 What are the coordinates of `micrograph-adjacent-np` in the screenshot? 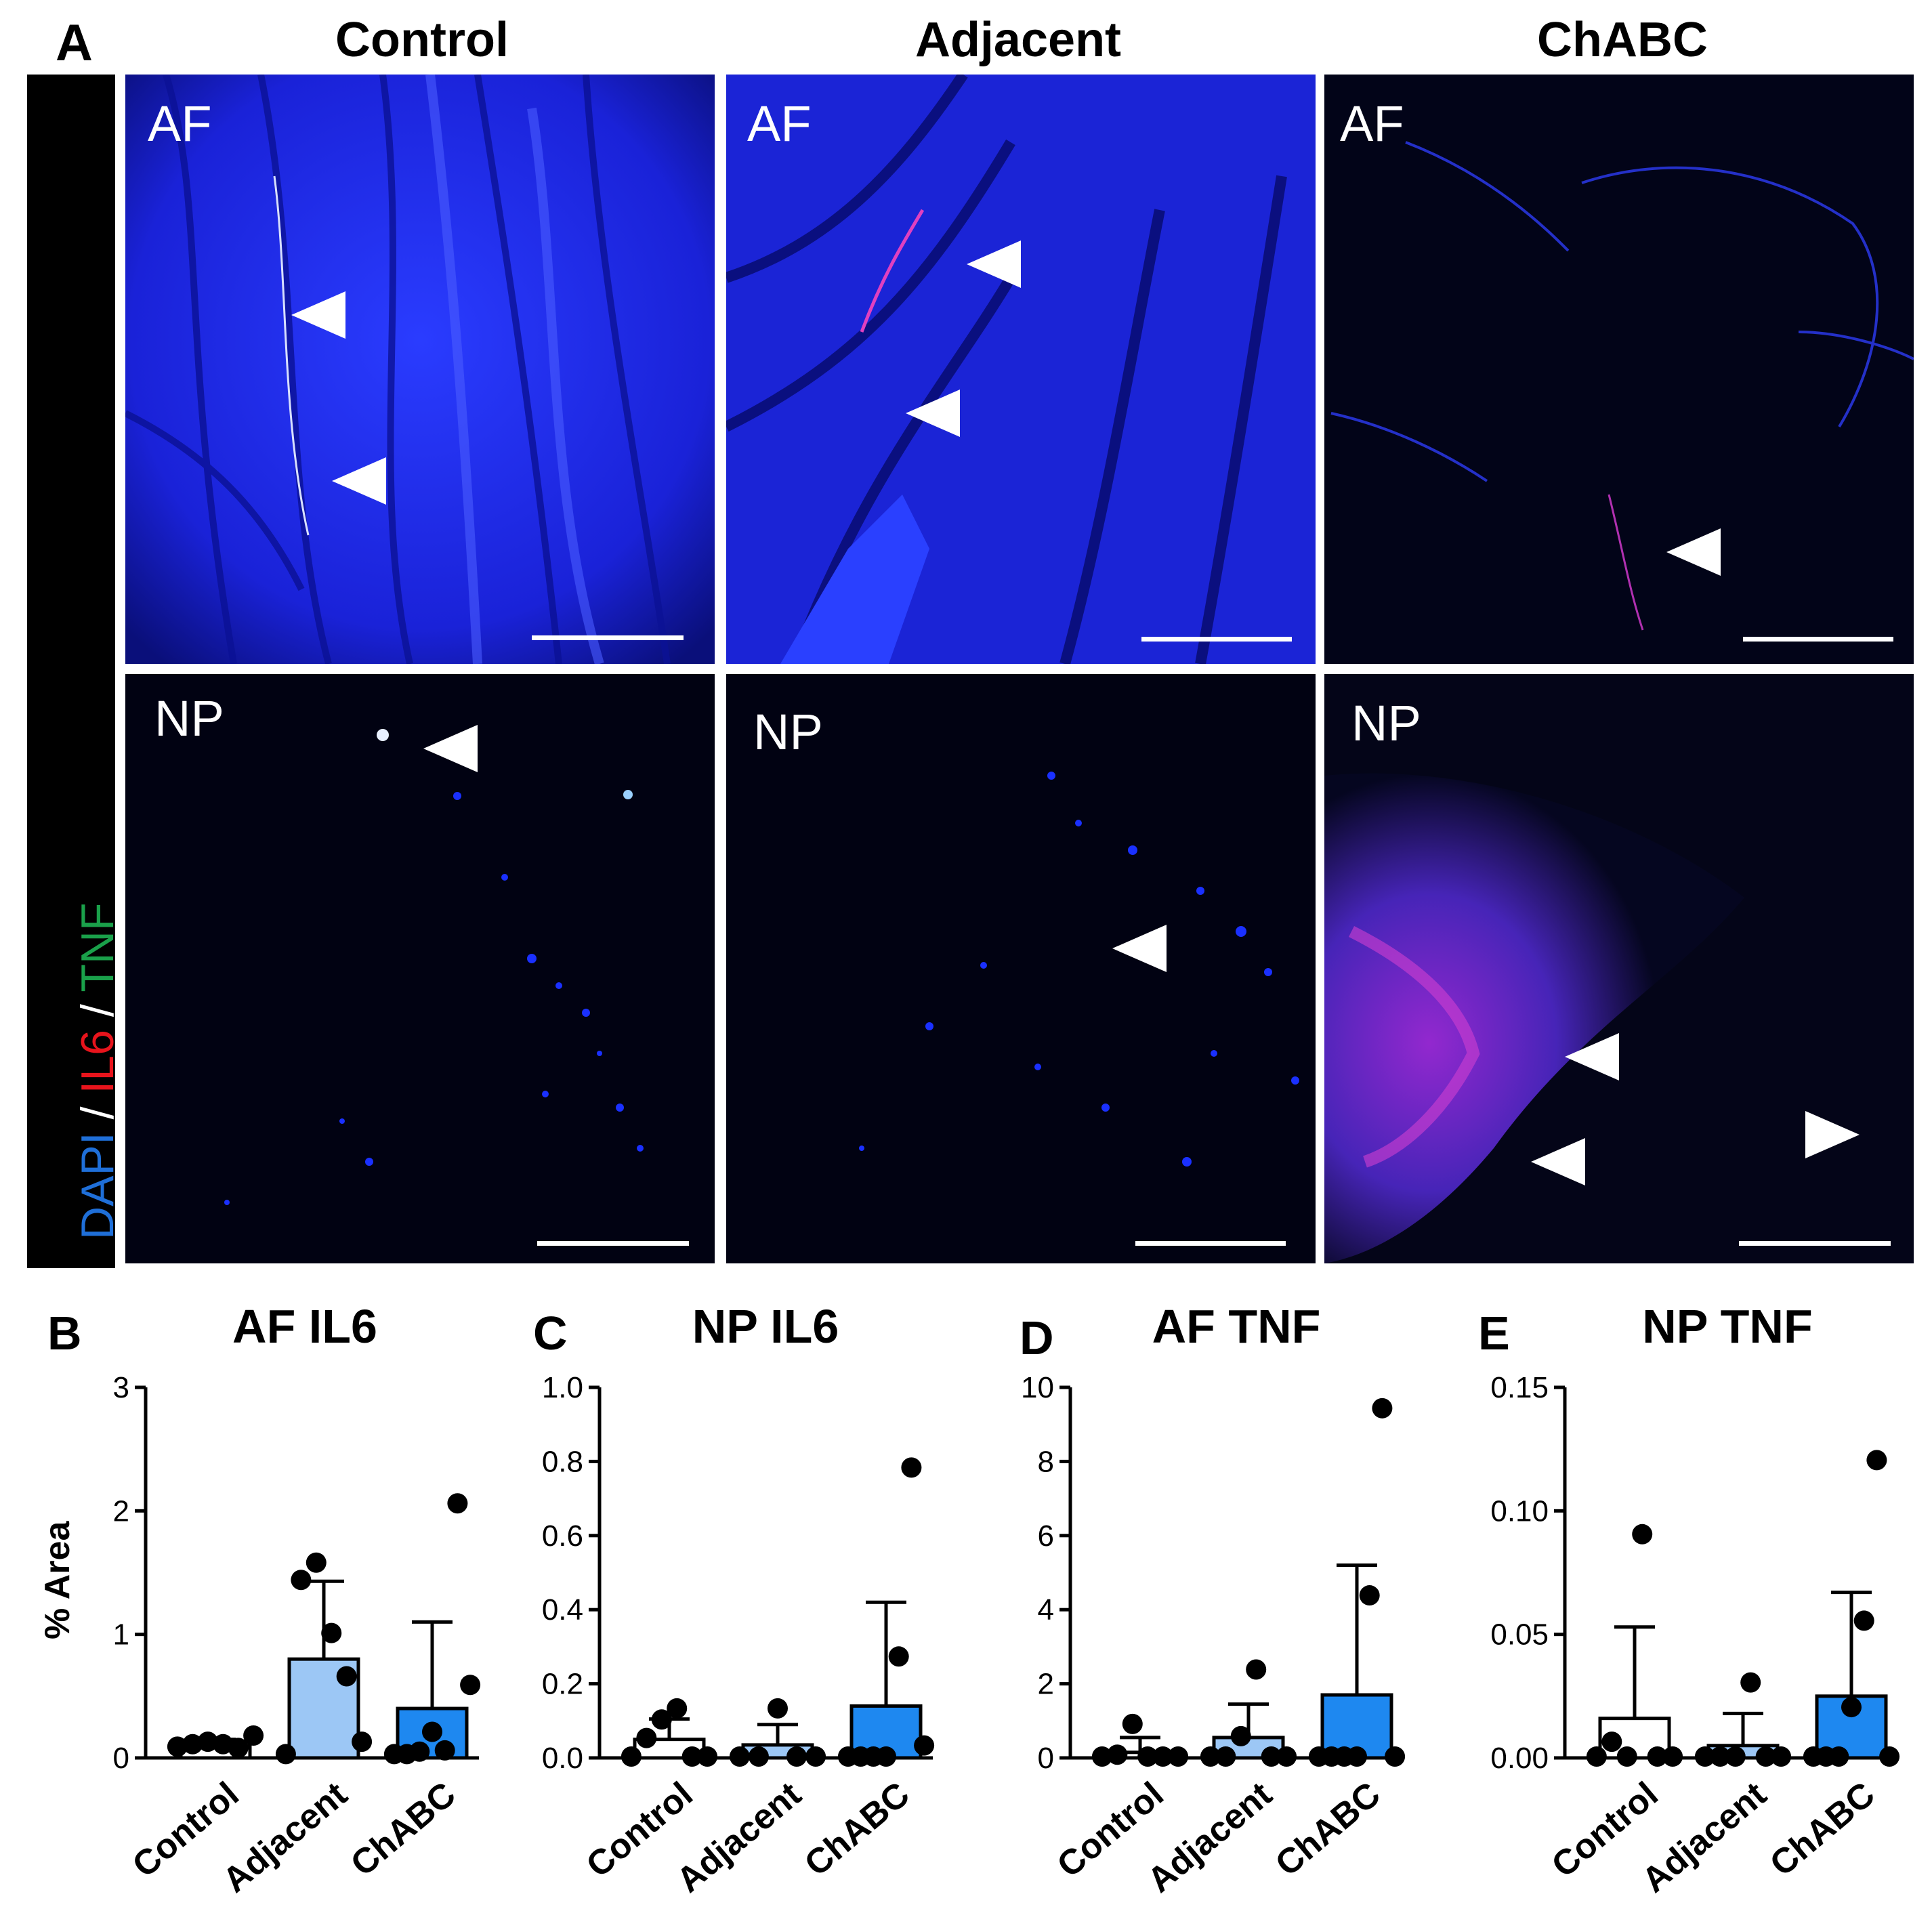 It's located at (1021, 969).